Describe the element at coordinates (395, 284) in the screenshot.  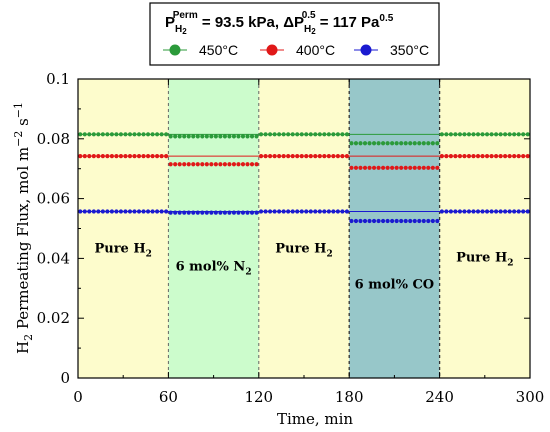
I see `region-label-3: 6 mol% CO` at that location.